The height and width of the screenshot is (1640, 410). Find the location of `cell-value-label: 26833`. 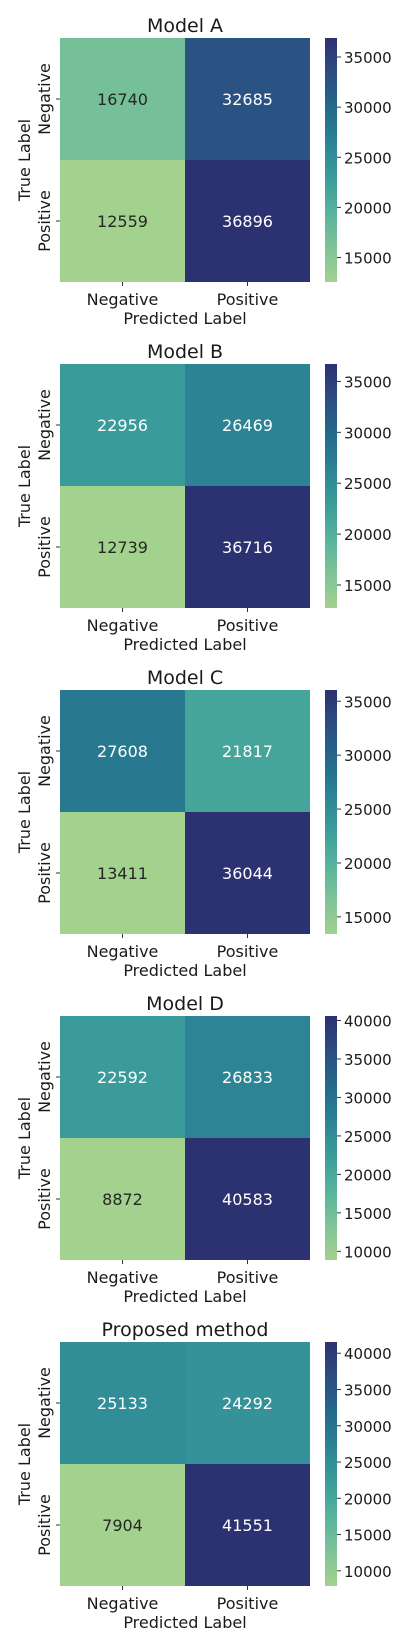

cell-value-label: 26833 is located at coordinates (247, 1077).